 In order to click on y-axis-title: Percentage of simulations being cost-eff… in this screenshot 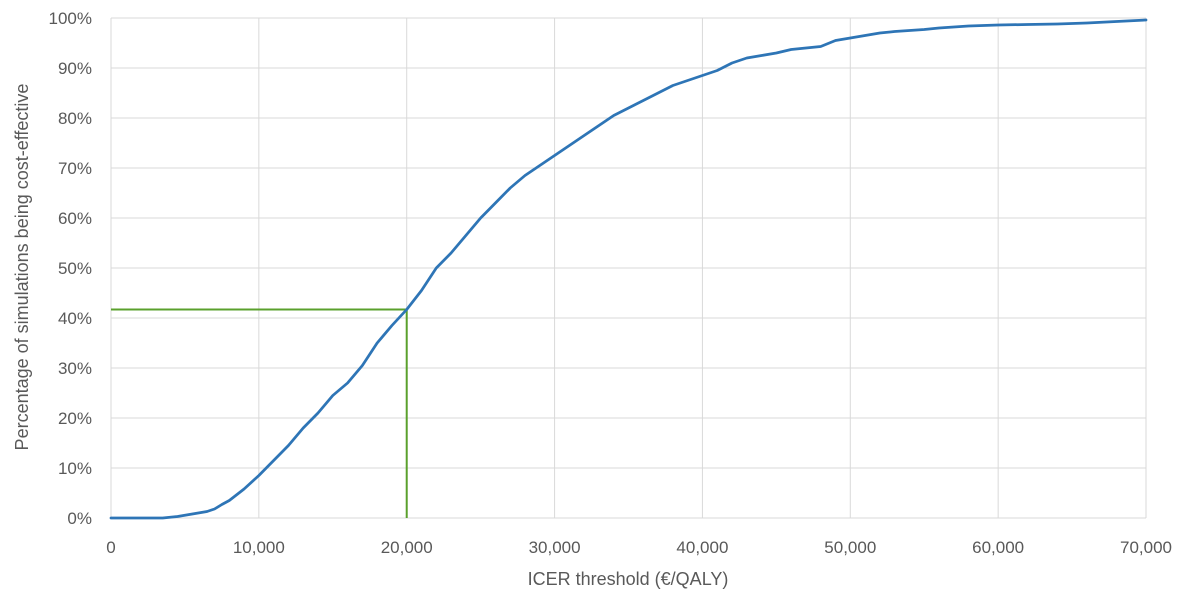, I will do `click(22, 267)`.